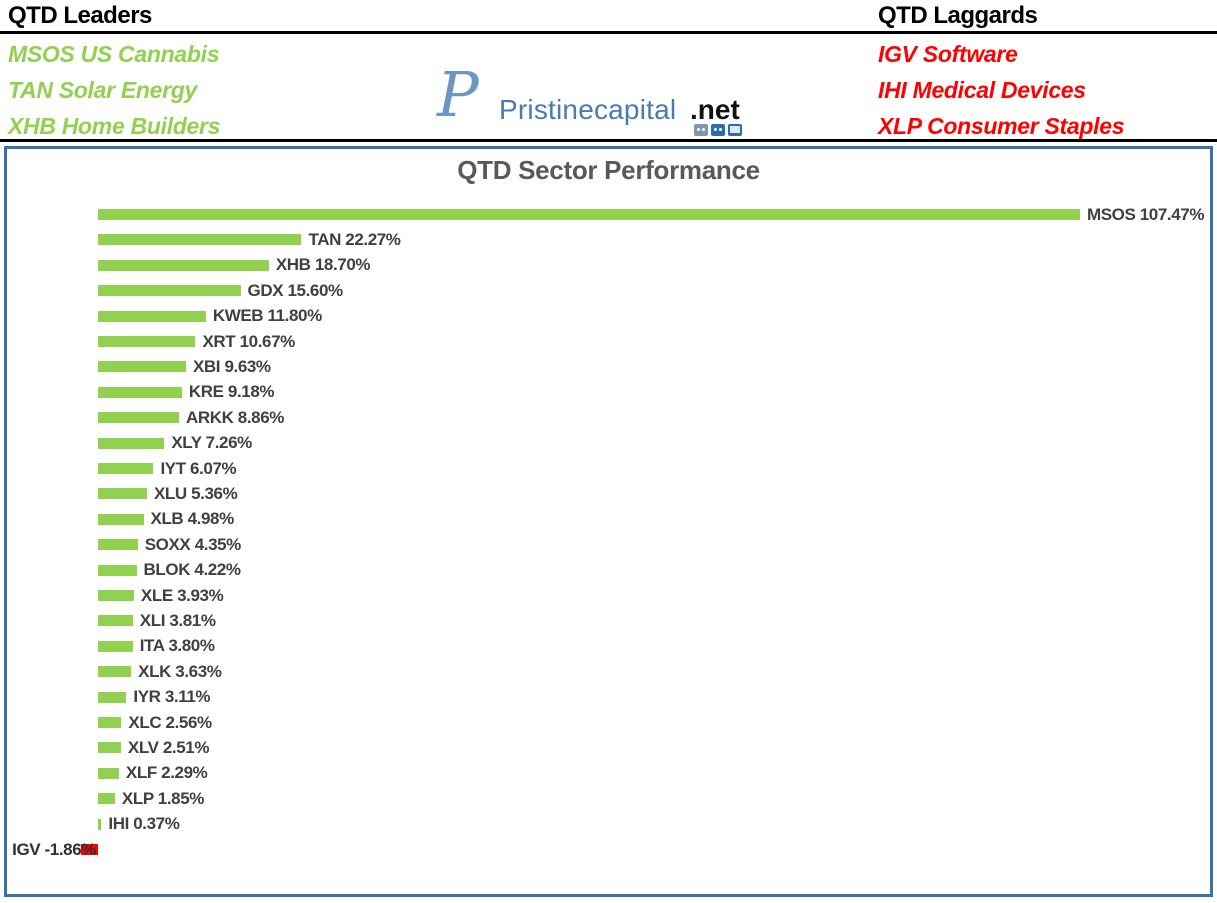 This screenshot has height=903, width=1217. What do you see at coordinates (170, 722) in the screenshot?
I see `bar-label-XLC: XLC 2.56%` at bounding box center [170, 722].